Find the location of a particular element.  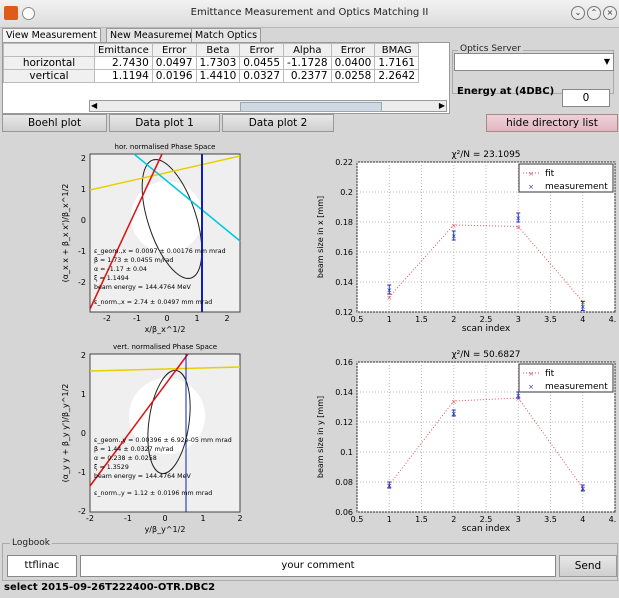

data-plot-1-button: Data plot 1 is located at coordinates (164, 123).